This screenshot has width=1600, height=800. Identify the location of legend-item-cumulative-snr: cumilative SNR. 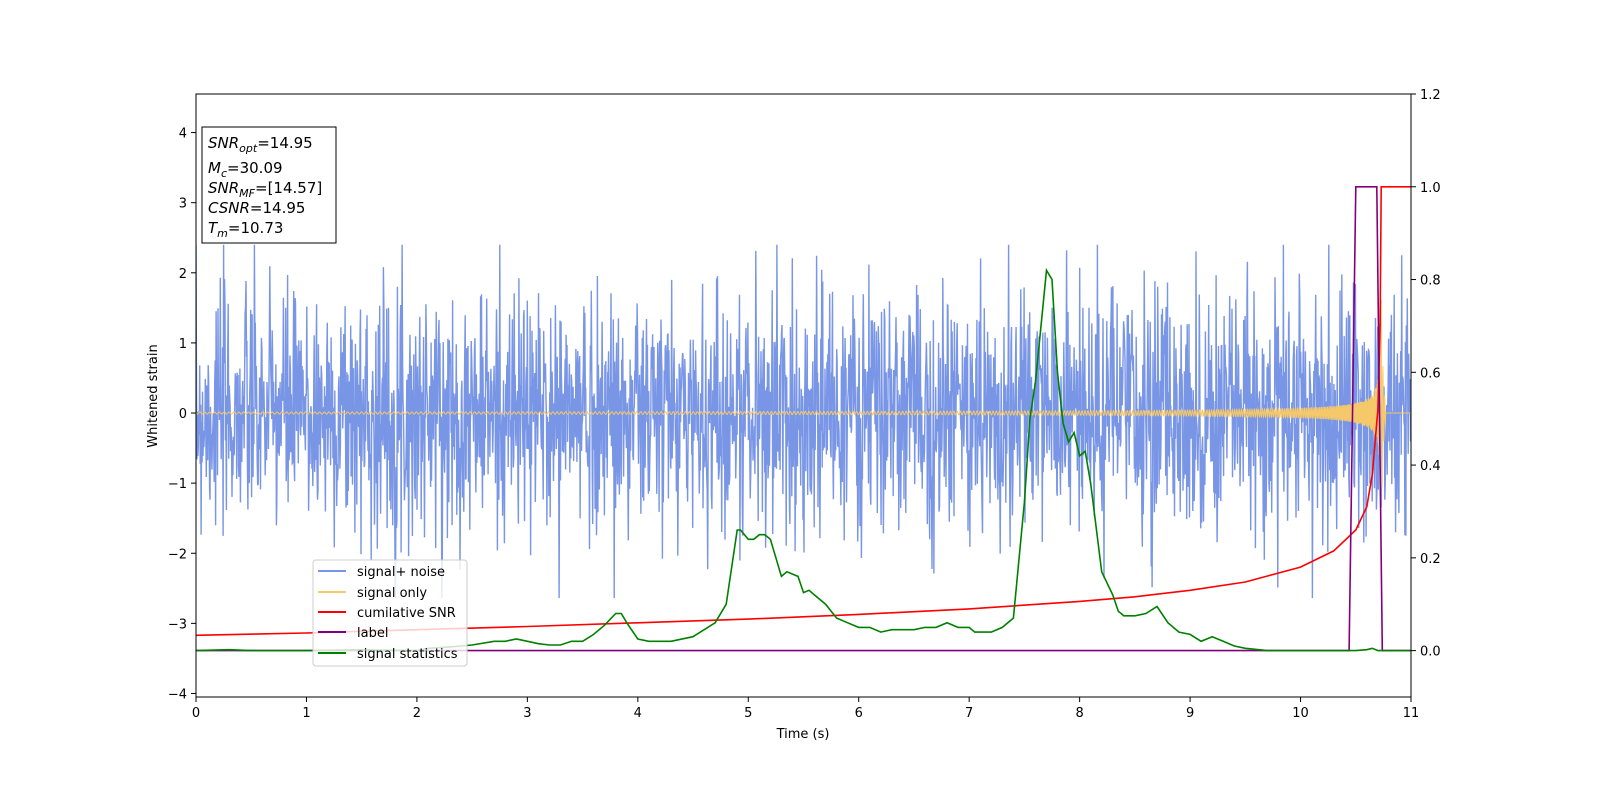
(387, 613).